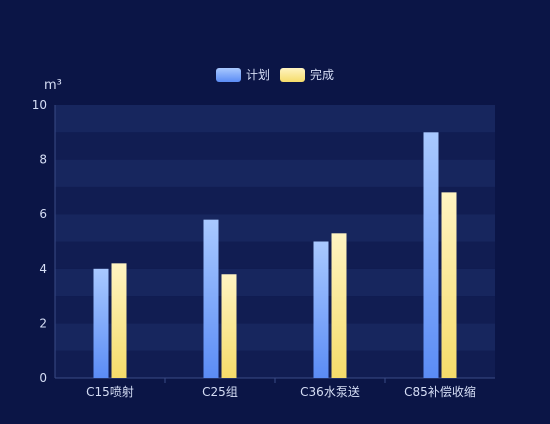  What do you see at coordinates (292, 75) in the screenshot?
I see `legend-swatch-done` at bounding box center [292, 75].